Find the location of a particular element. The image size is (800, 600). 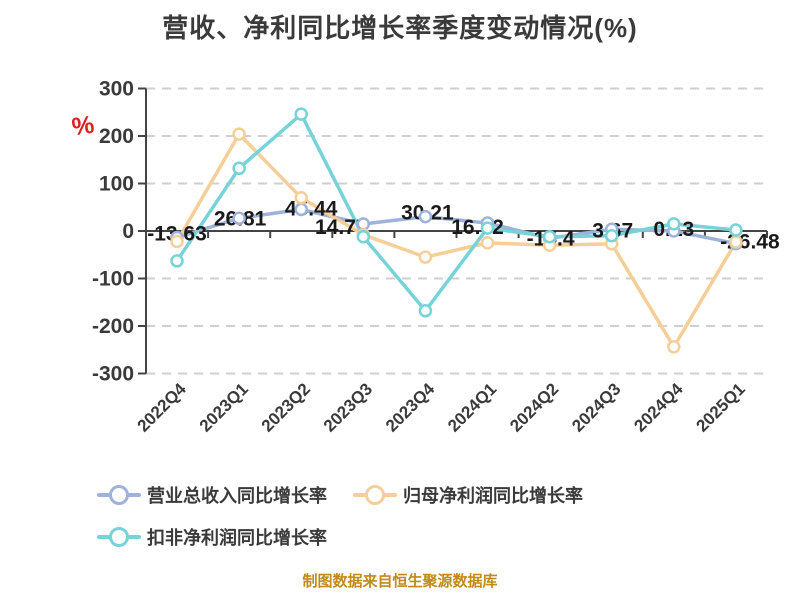

y-axis-tick-label: -200 is located at coordinates (113, 326).